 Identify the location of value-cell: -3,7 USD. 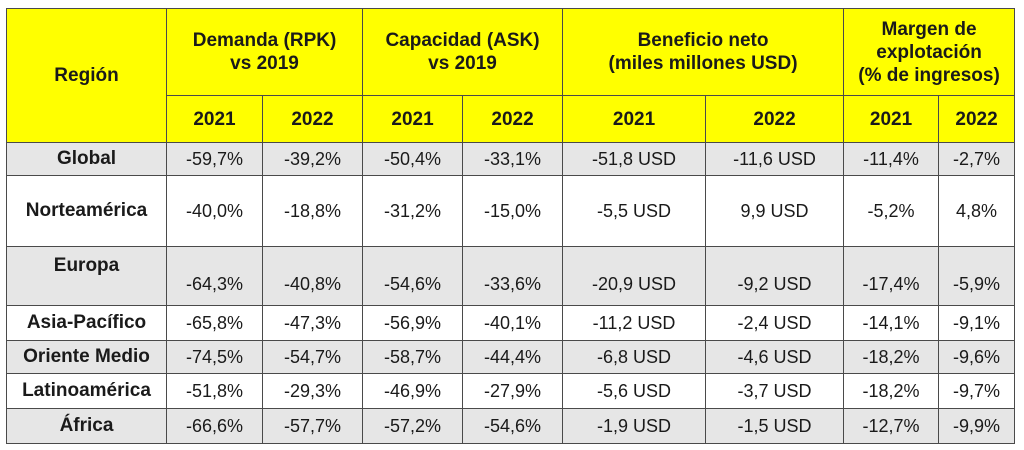
(775, 391).